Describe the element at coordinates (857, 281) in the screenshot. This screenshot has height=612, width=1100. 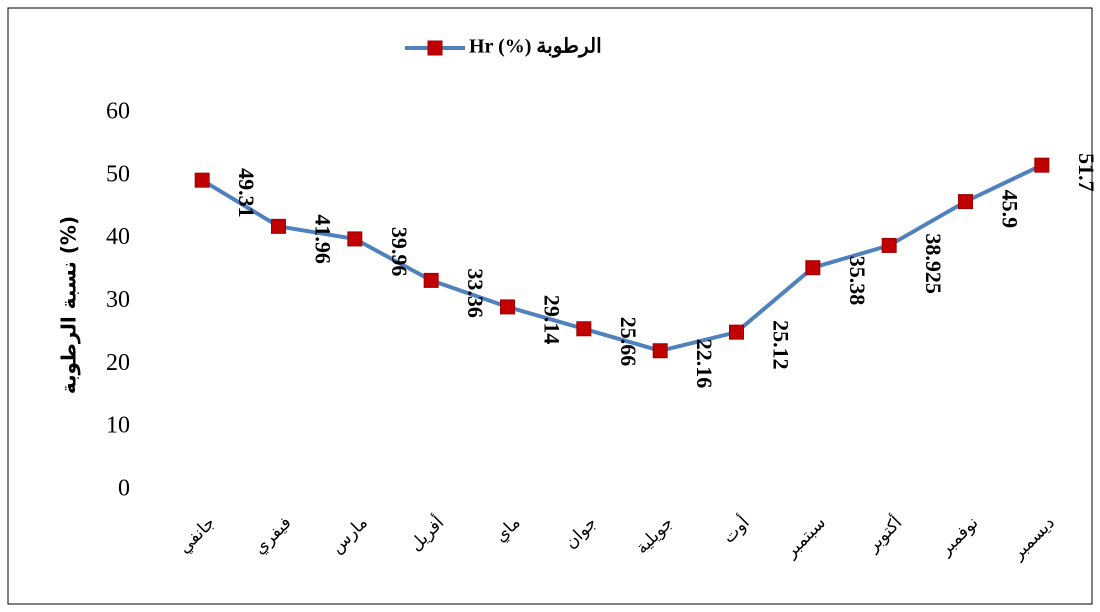
I see `data-label: 35.38` at that location.